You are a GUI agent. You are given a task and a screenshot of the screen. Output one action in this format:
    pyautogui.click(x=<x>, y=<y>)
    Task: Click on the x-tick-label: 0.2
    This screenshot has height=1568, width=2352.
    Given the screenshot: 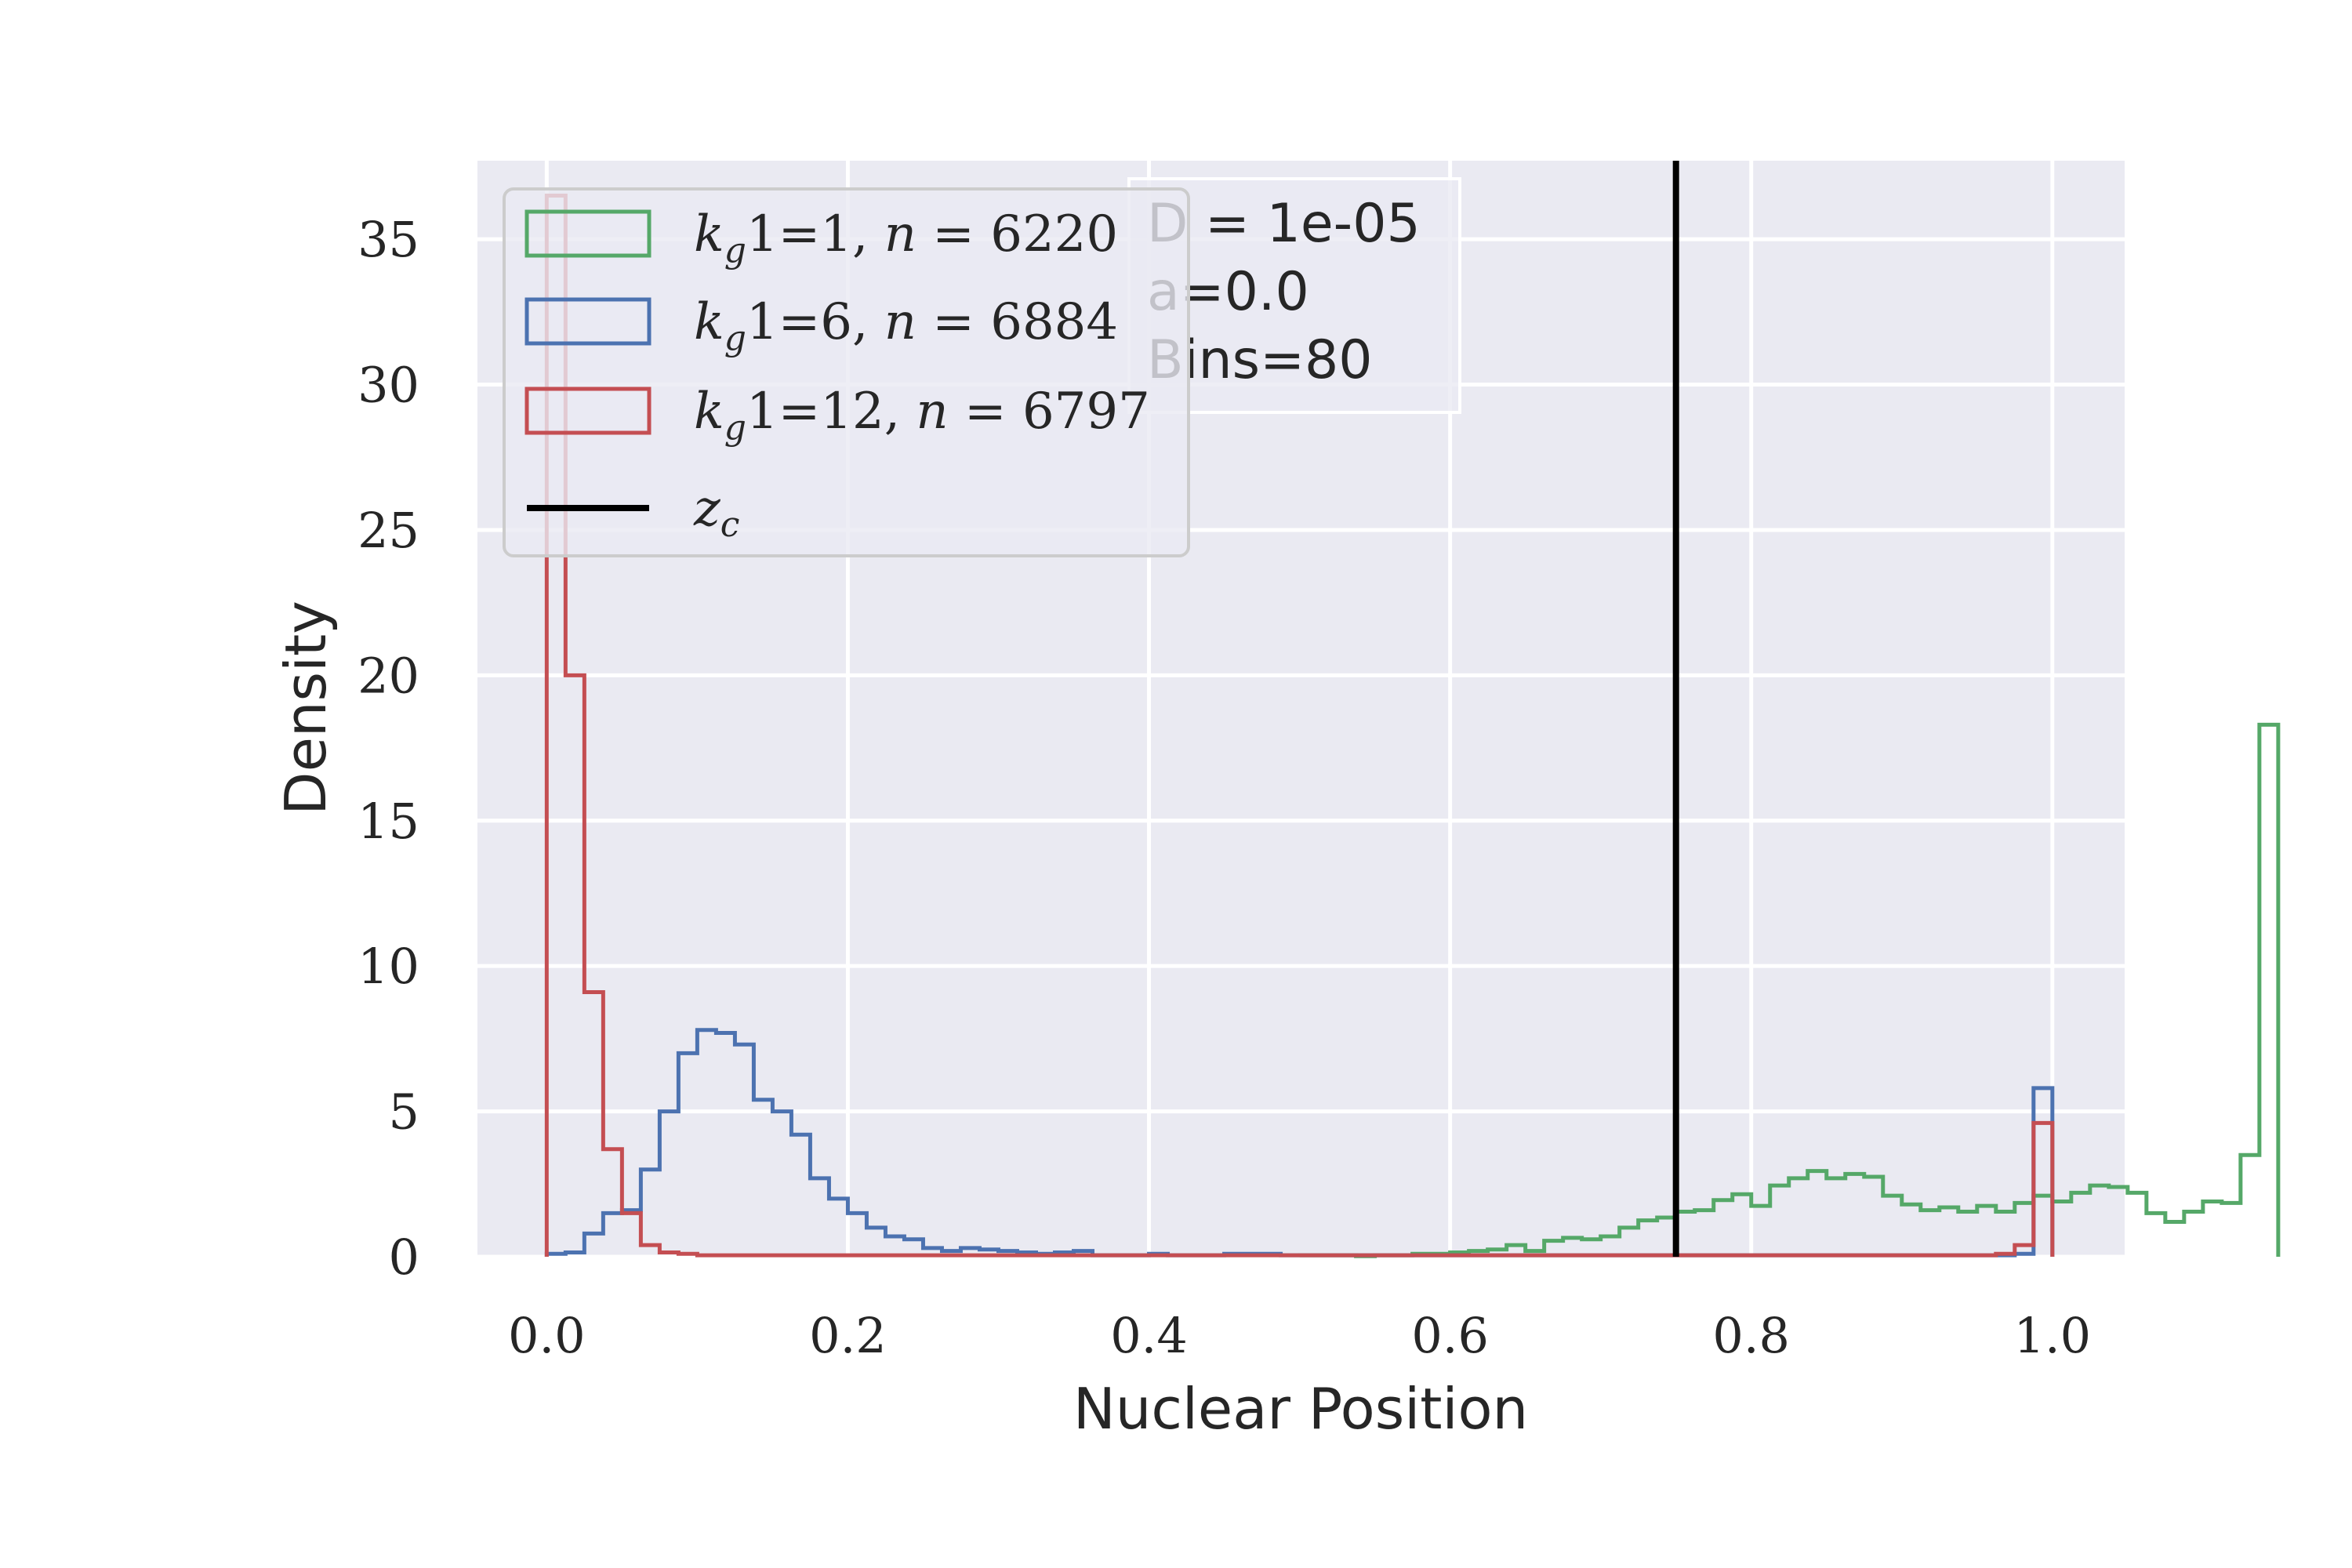 What is the action you would take?
    pyautogui.click(x=848, y=1335)
    